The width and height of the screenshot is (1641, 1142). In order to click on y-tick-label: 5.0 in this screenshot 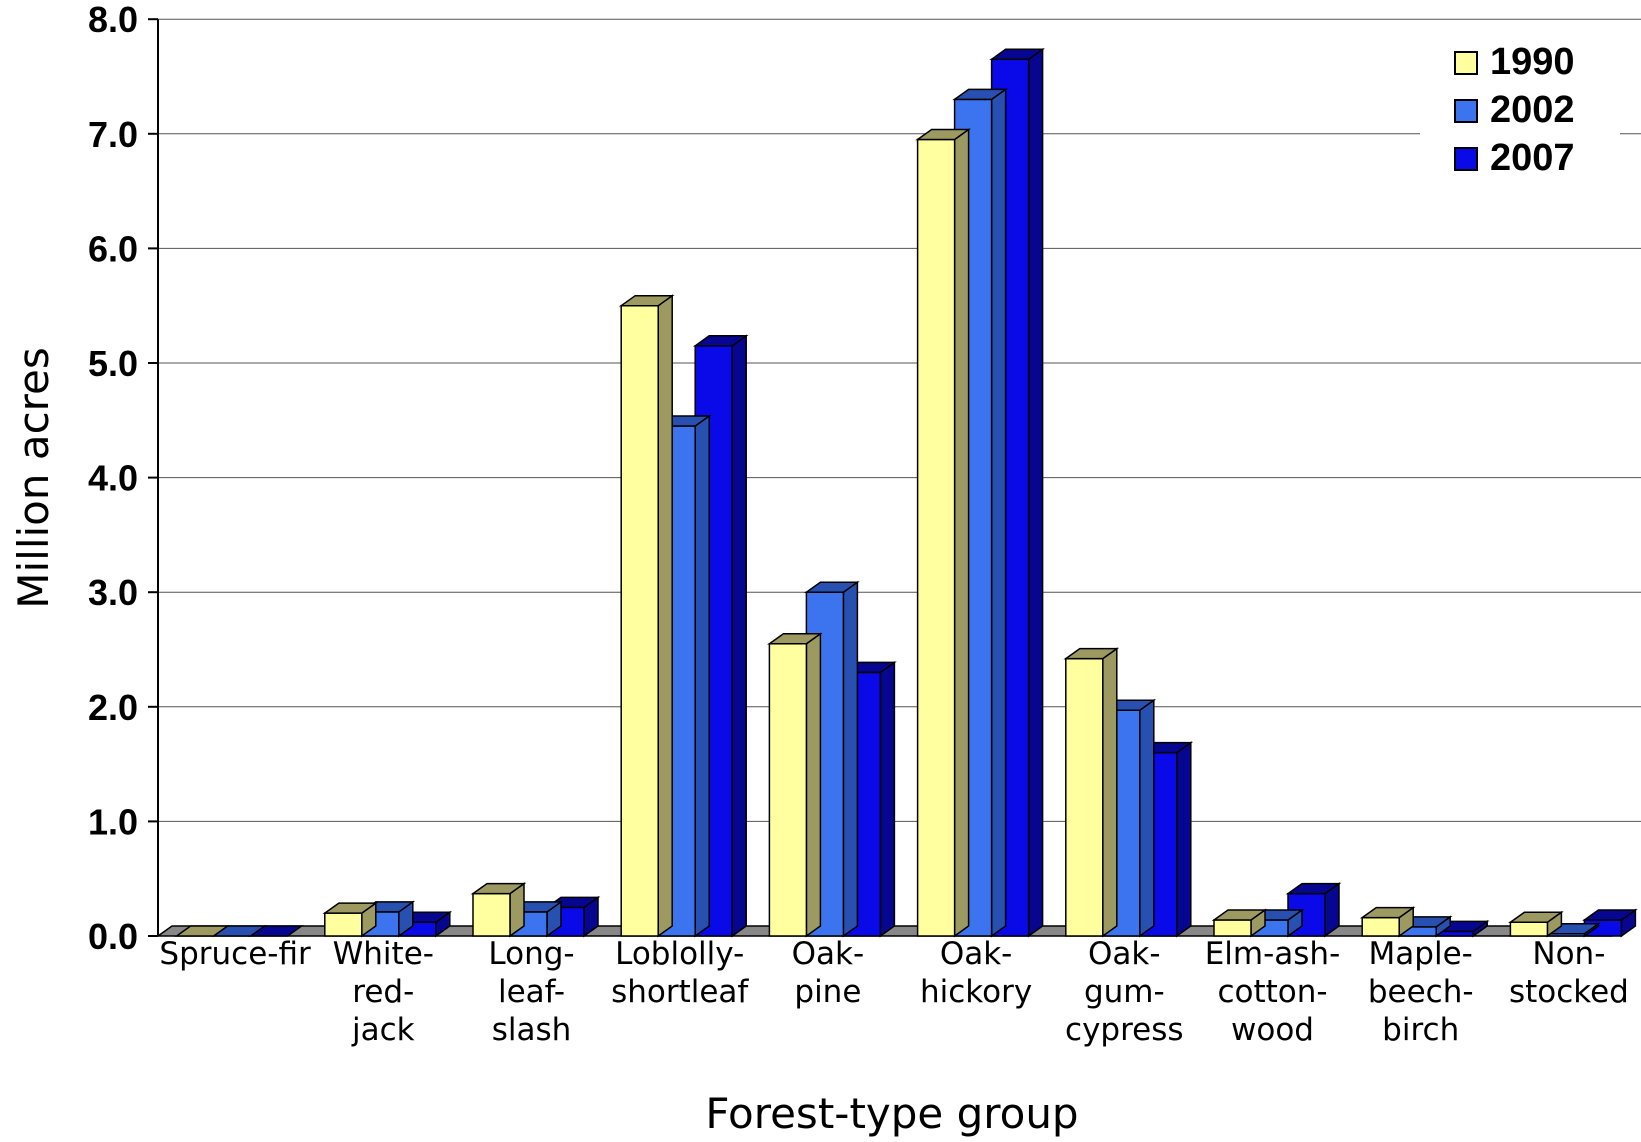, I will do `click(113, 363)`.